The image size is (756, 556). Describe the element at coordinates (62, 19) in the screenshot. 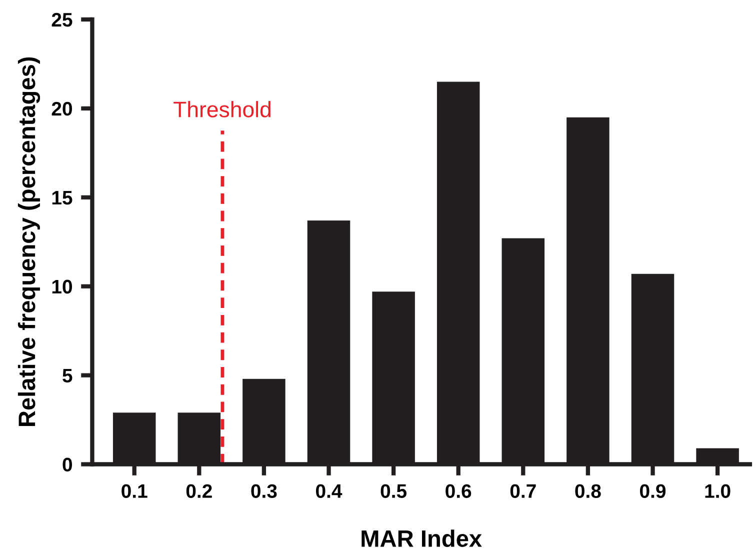

I see `y-tick-label: 25` at that location.